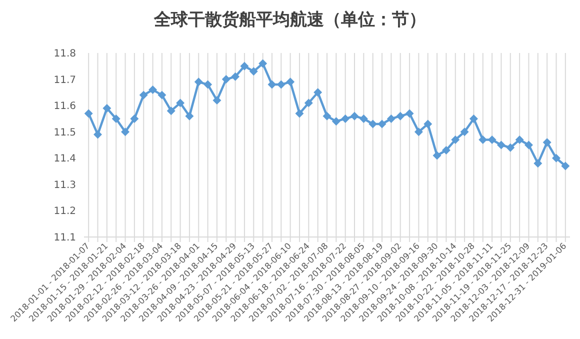 This screenshot has height=339, width=580. I want to click on y-tick-label: 11.6, so click(65, 106).